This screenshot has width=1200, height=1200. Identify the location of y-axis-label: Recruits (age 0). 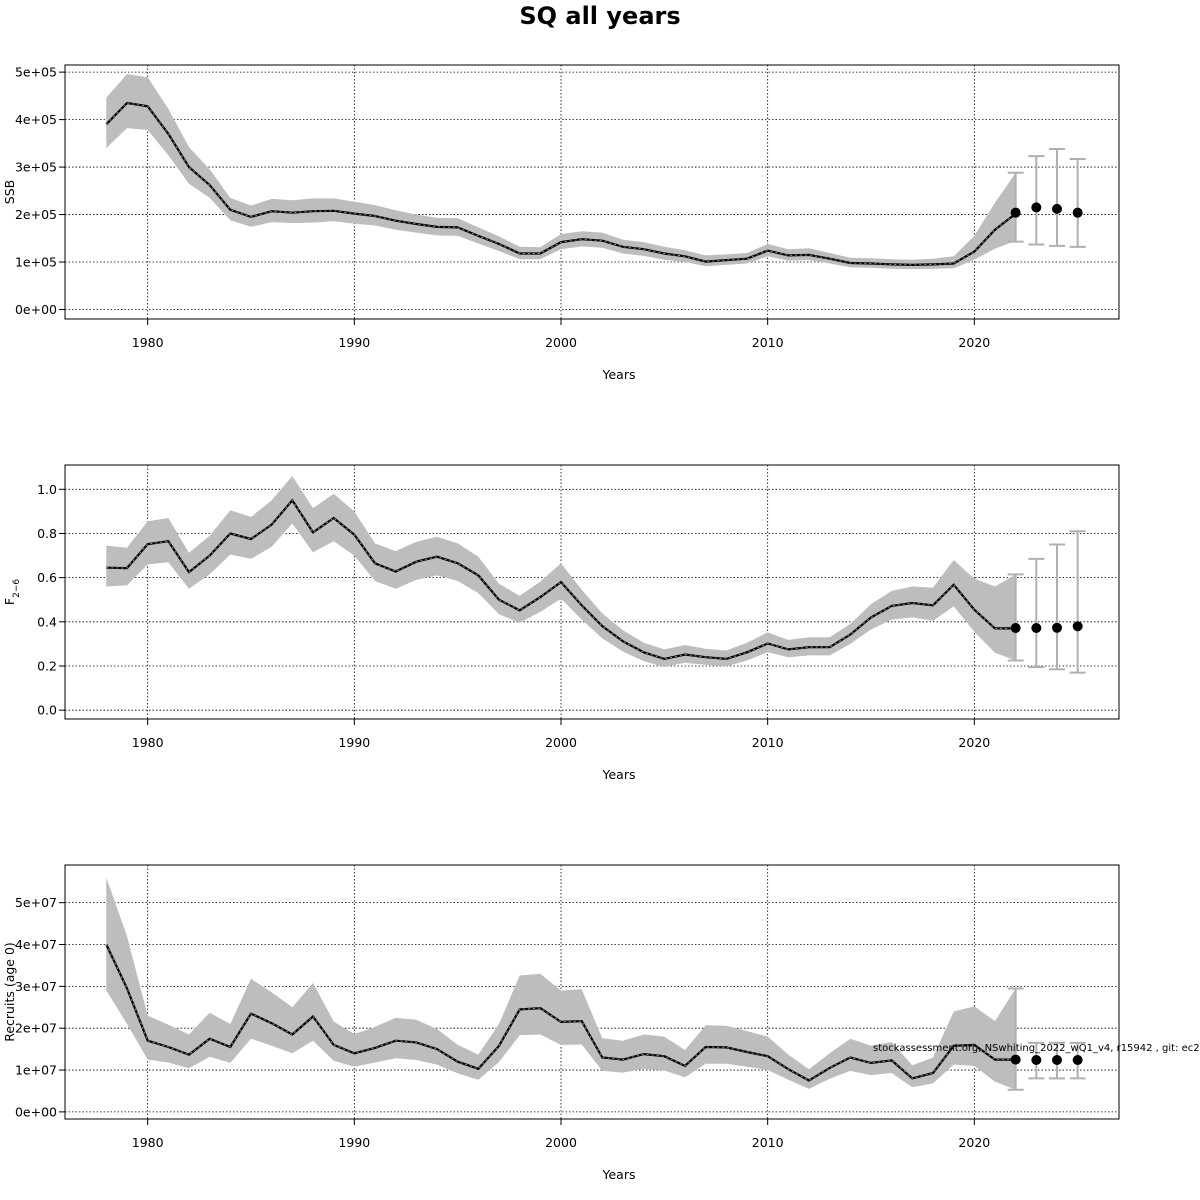
(9, 992).